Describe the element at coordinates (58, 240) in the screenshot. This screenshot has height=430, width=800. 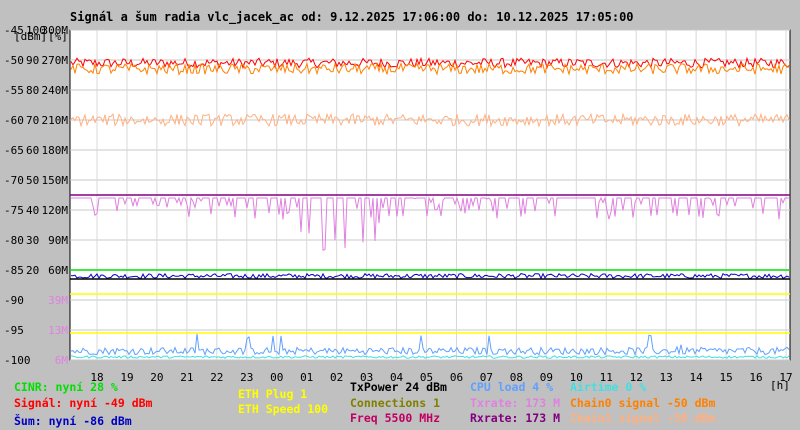
I see `y-tick-rate: 90M` at that location.